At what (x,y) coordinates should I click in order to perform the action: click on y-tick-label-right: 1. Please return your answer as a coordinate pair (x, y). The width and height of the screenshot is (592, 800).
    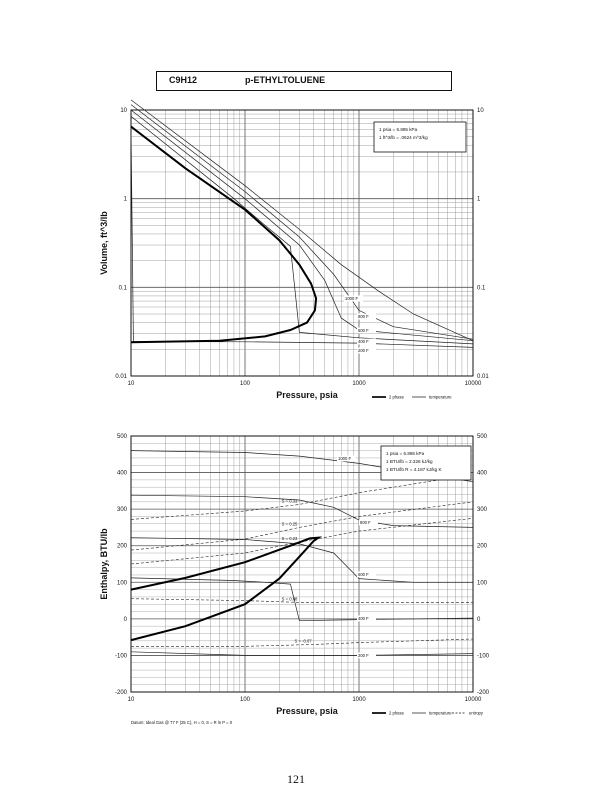
    Looking at the image, I should click on (479, 200).